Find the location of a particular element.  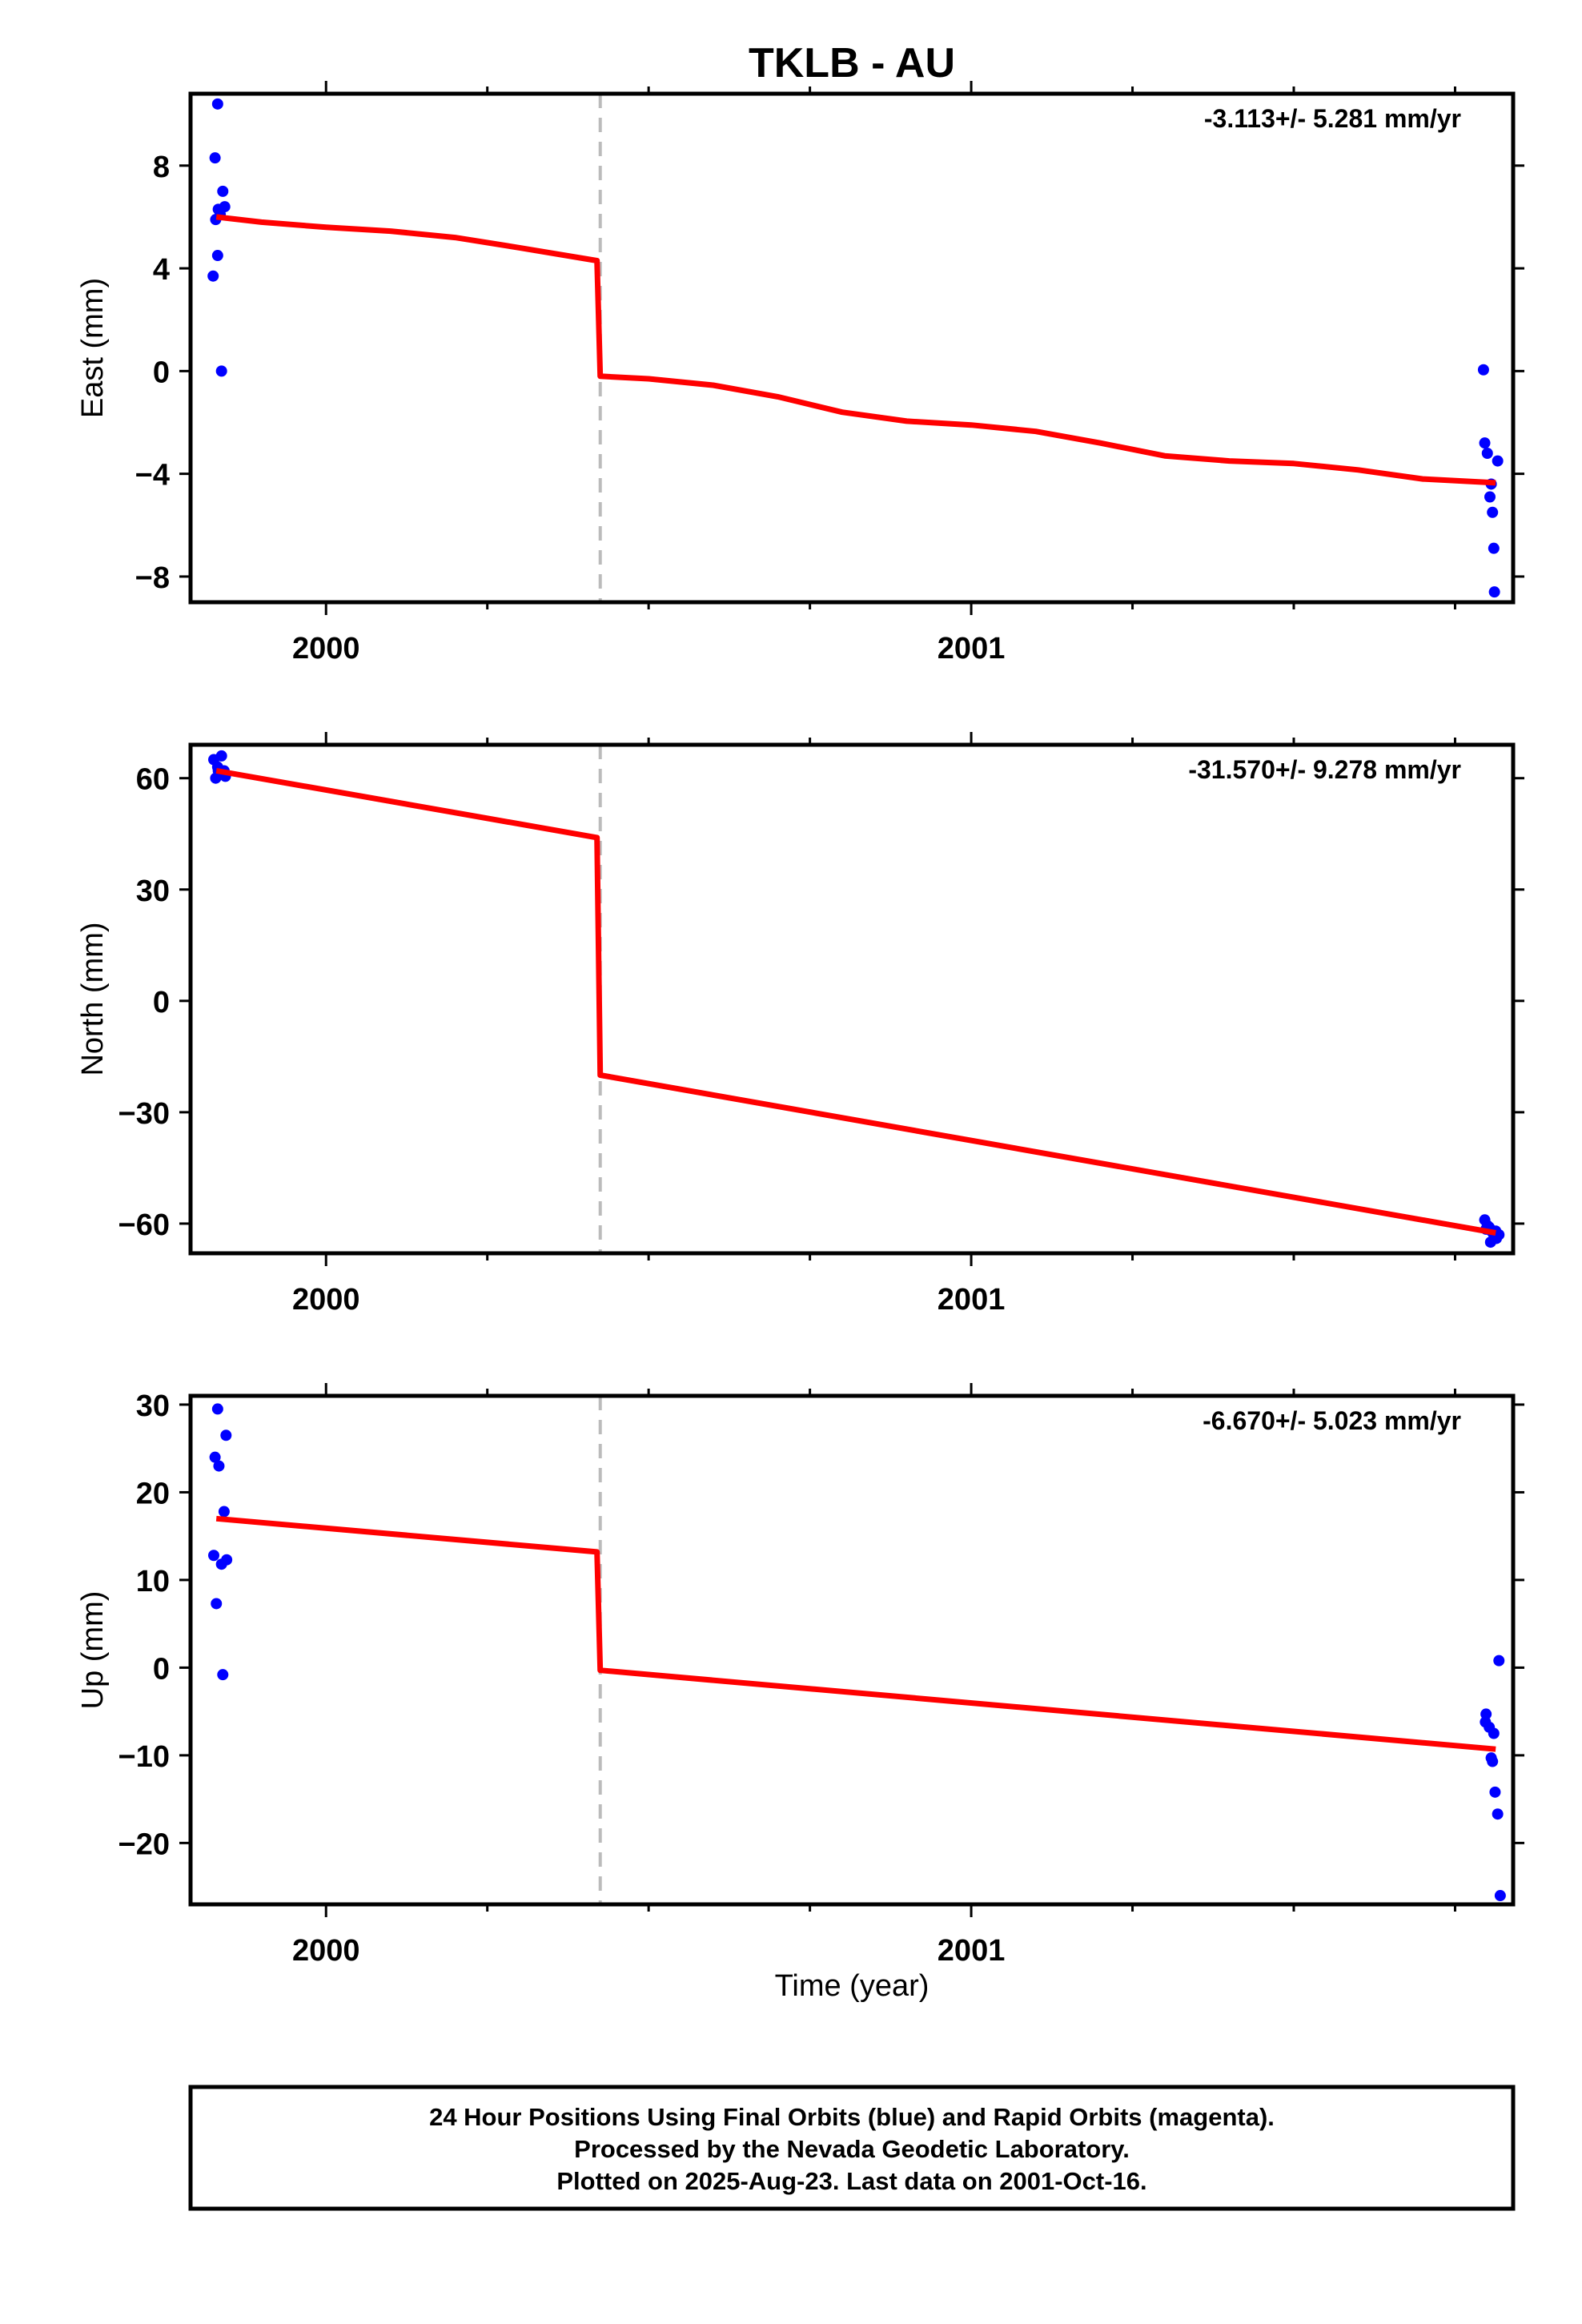

y-tick-label: 60 is located at coordinates (153, 780).